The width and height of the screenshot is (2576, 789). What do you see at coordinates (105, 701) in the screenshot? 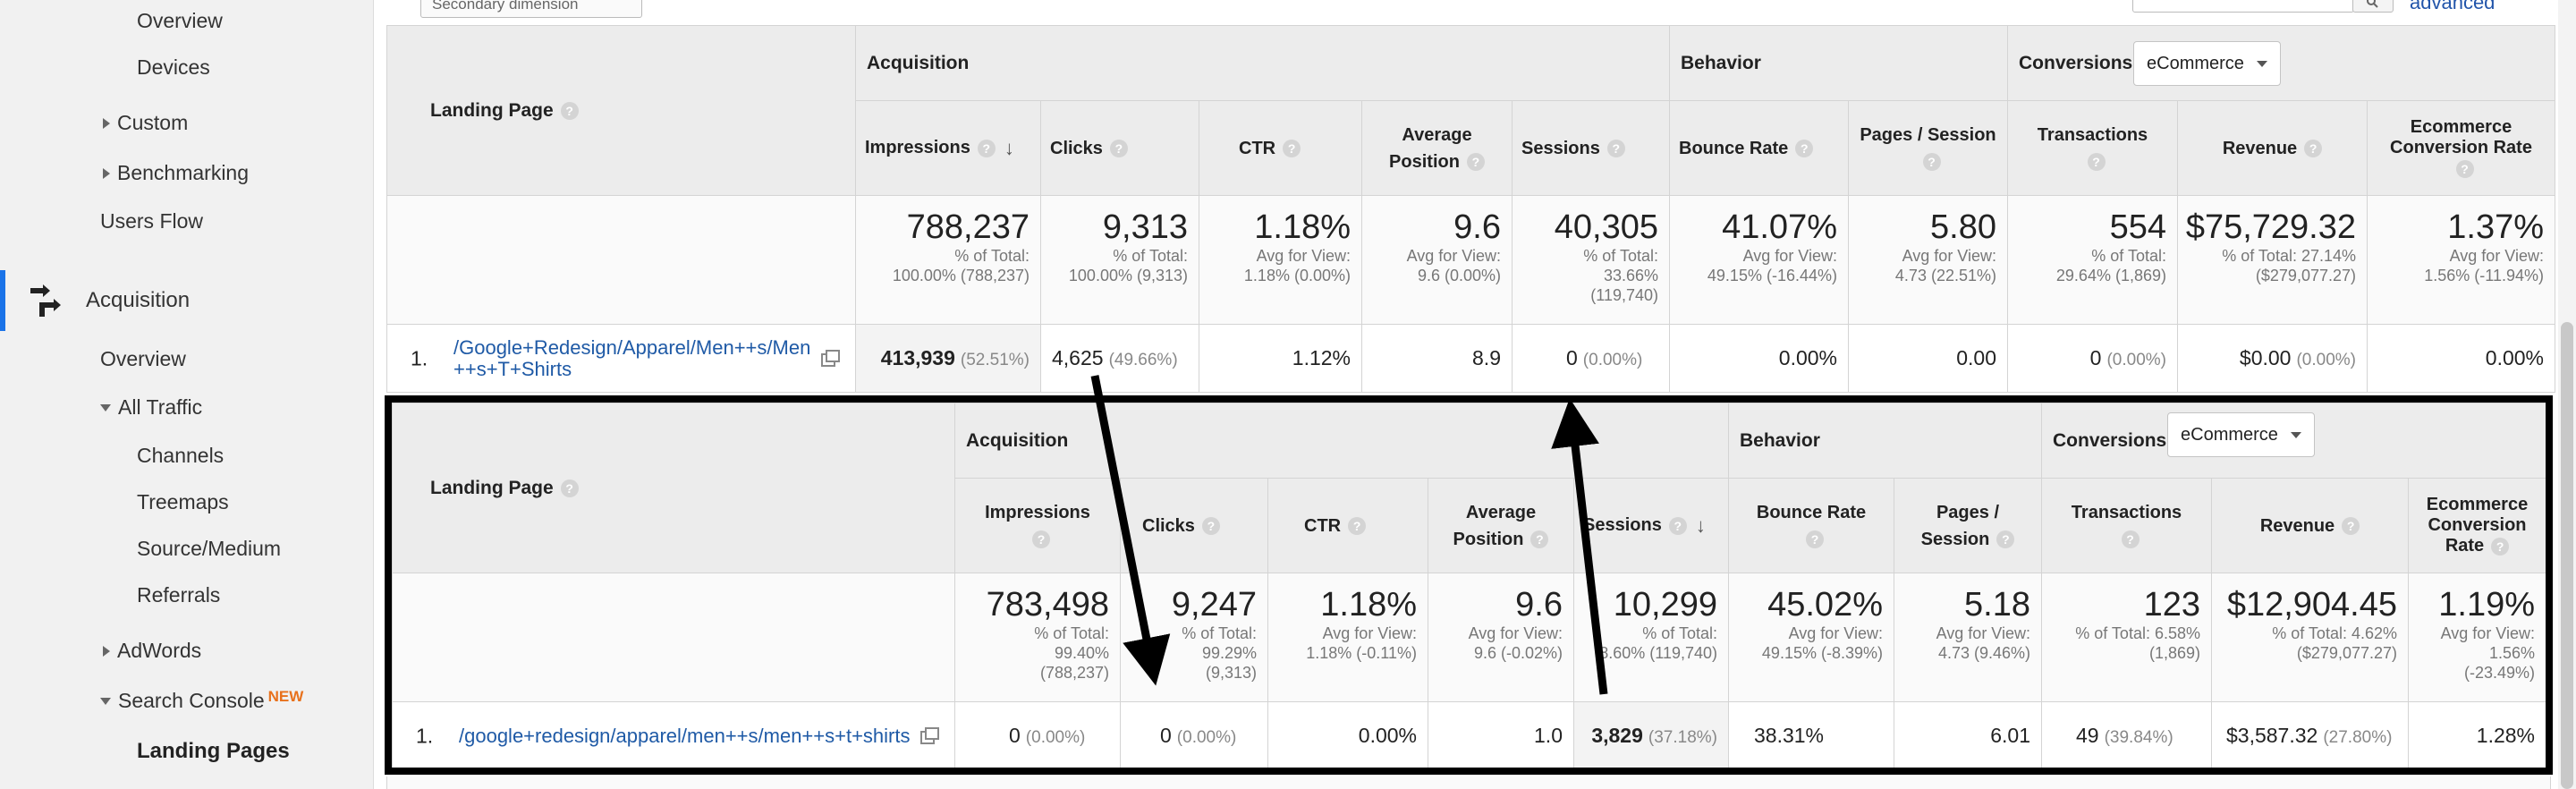
I see `collapse-triangle-icon` at bounding box center [105, 701].